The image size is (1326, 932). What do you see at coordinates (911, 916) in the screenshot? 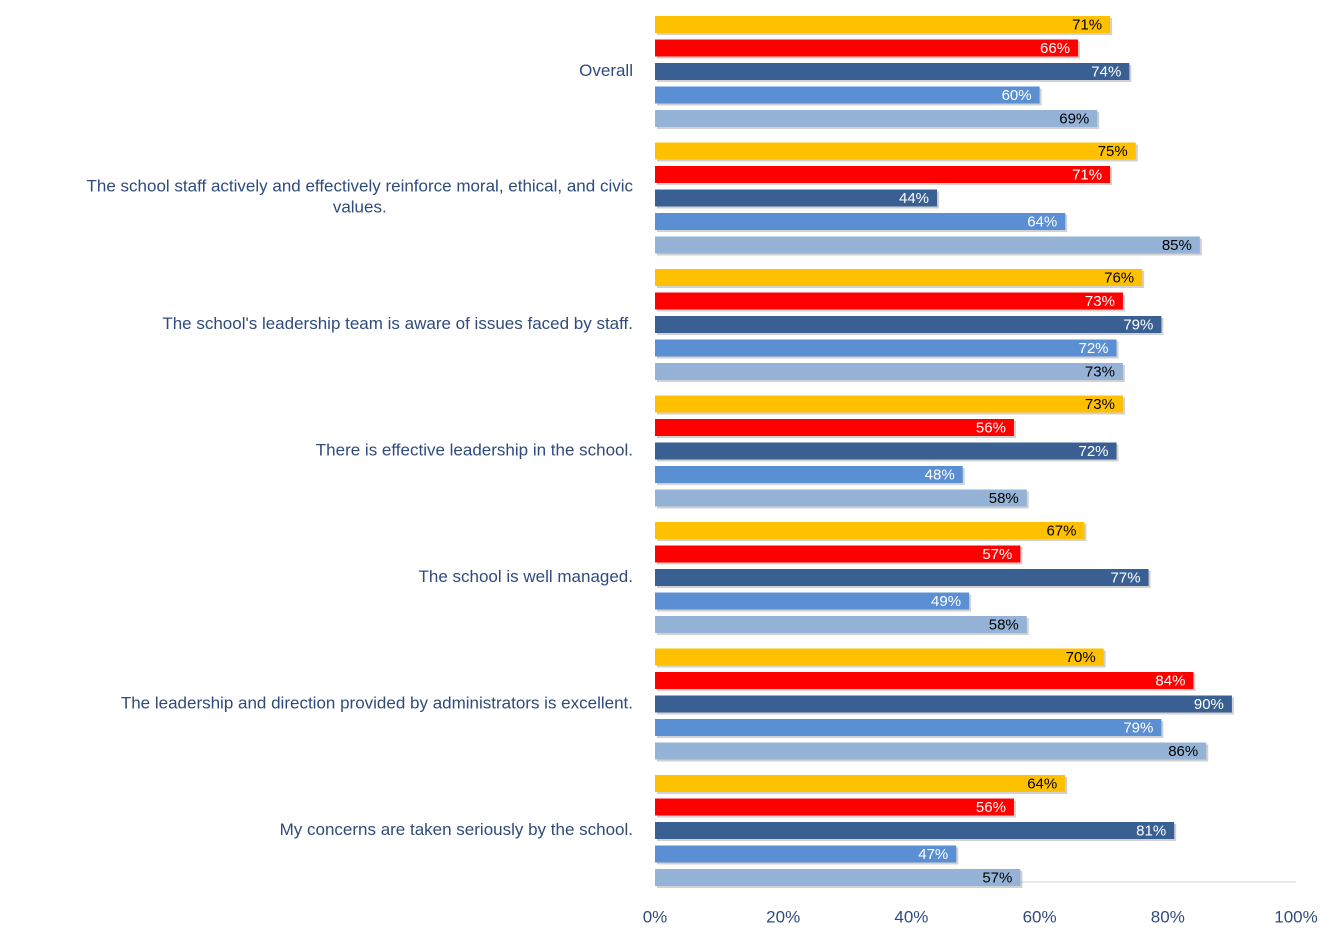
I see `x-tick-label: 40%` at bounding box center [911, 916].